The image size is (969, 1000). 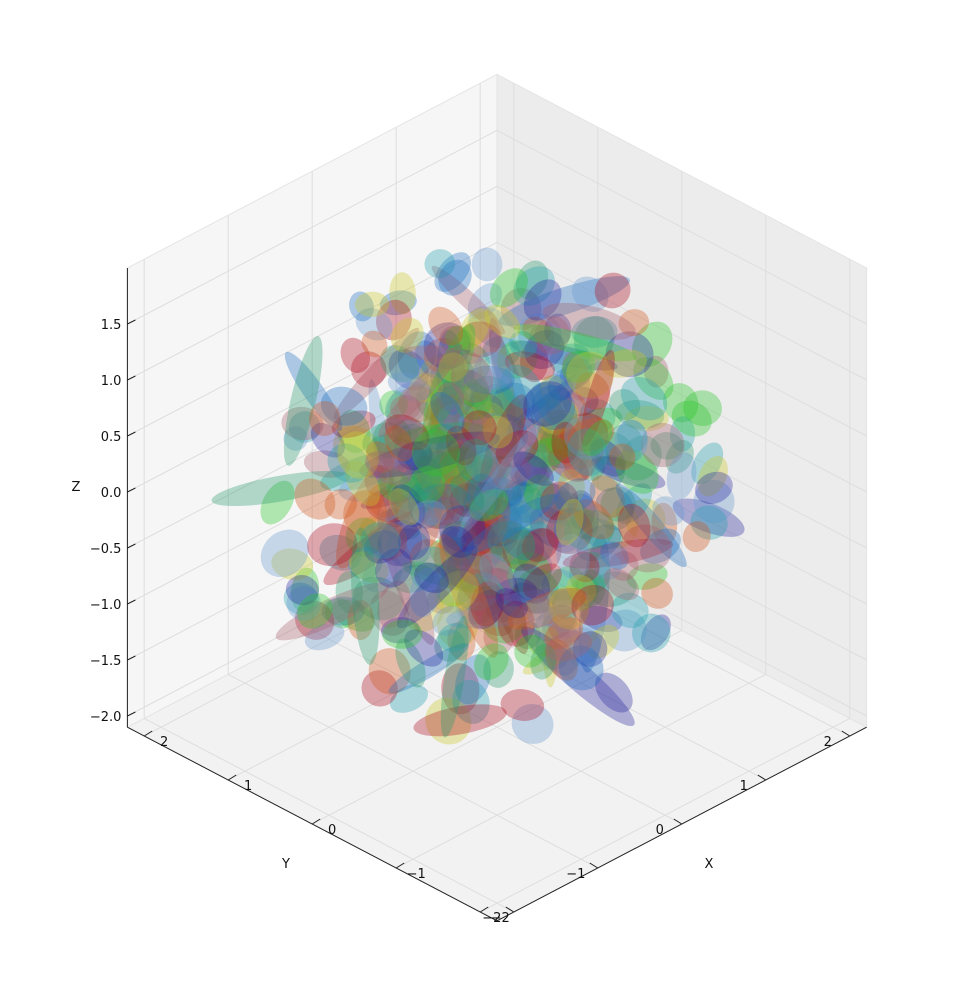 I want to click on z-tick-label: −1.5, so click(x=106, y=661).